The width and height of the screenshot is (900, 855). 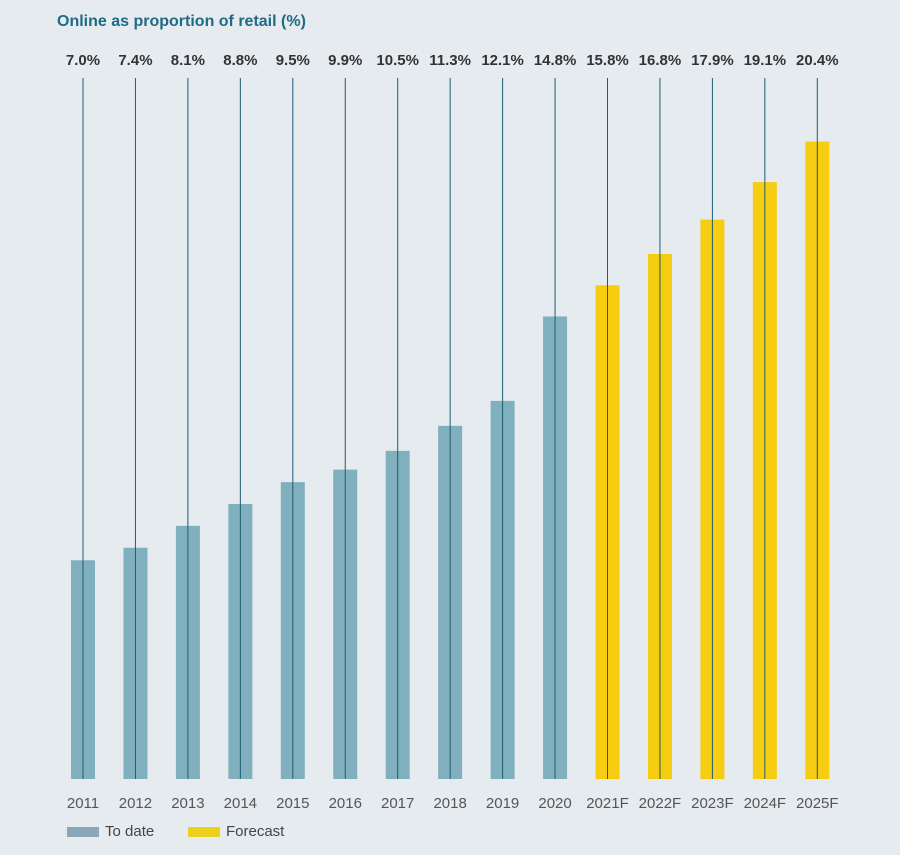 What do you see at coordinates (240, 60) in the screenshot?
I see `value-label-2014: 8.8%` at bounding box center [240, 60].